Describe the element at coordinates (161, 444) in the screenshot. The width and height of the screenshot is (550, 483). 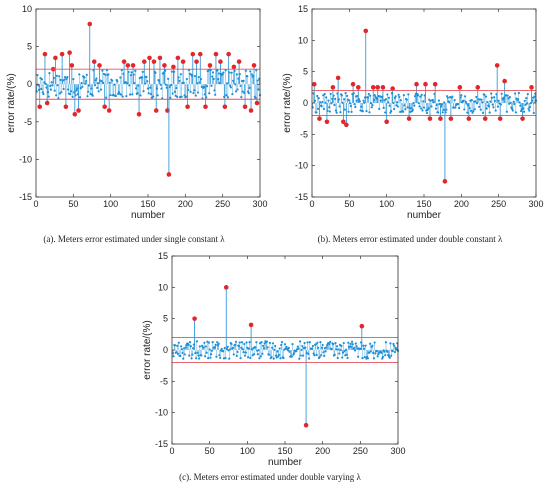
I see `panel-c-y-tick-label: -15` at that location.